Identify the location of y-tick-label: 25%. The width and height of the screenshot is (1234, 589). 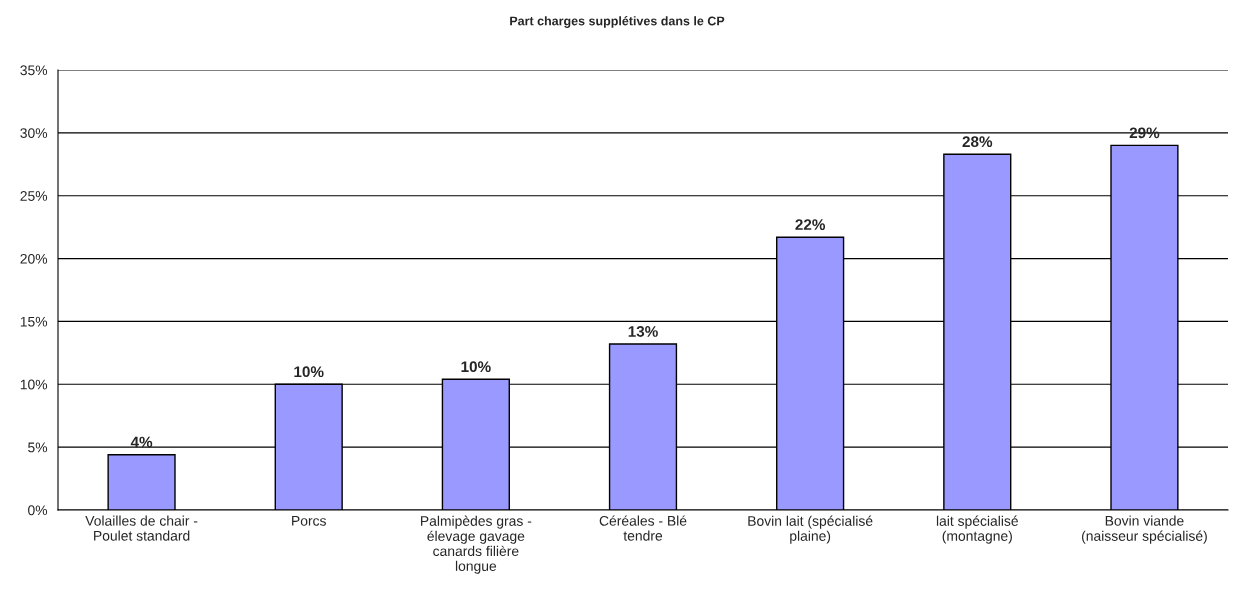
(34, 196).